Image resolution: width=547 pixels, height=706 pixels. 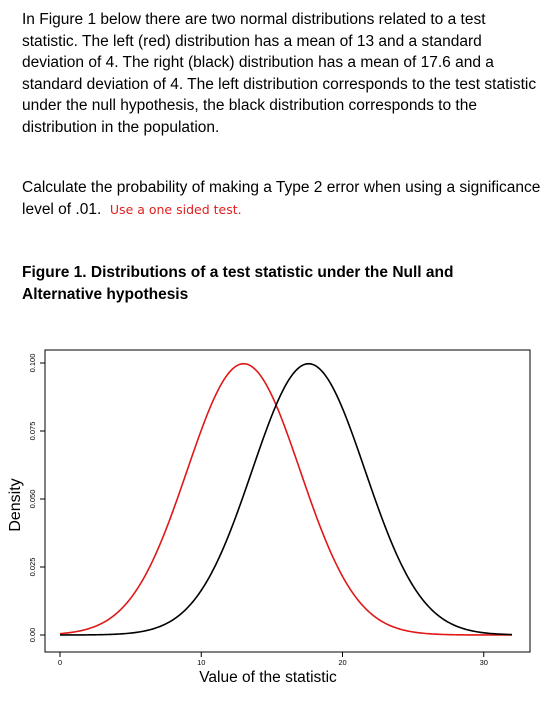 I want to click on y-tick-label: 0.00, so click(x=32, y=635).